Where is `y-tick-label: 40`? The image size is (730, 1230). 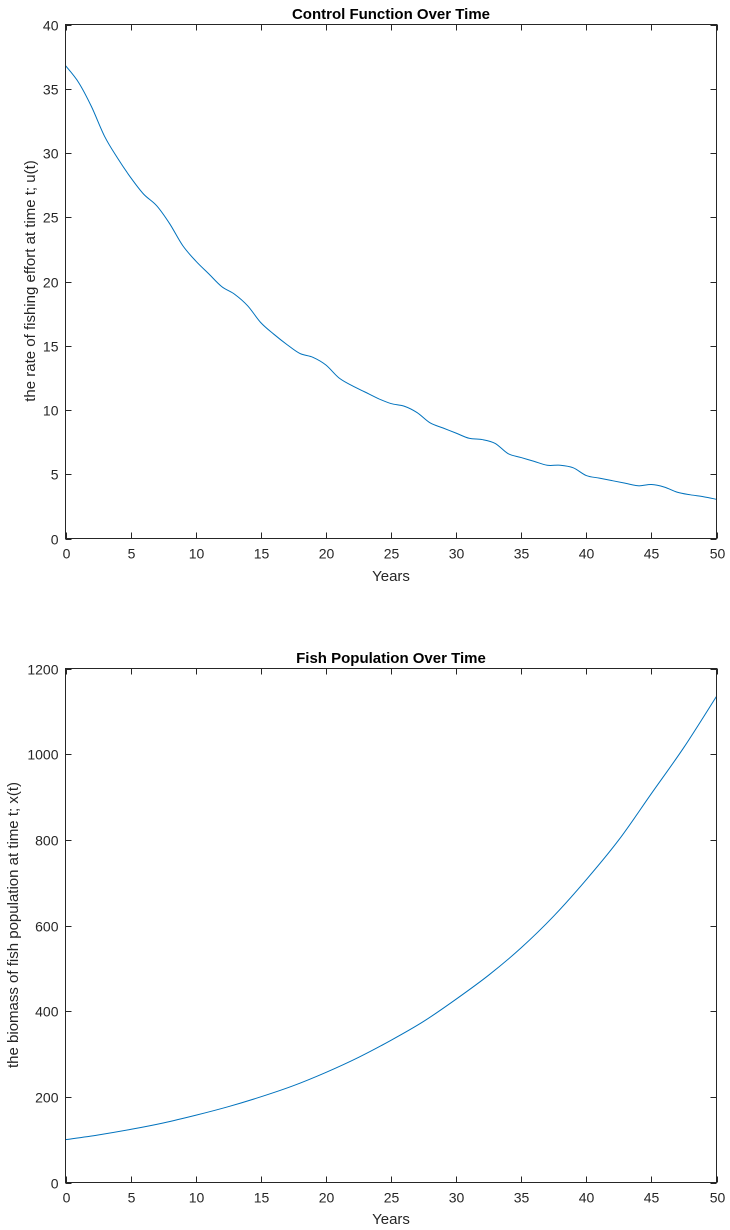
y-tick-label: 40 is located at coordinates (51, 26).